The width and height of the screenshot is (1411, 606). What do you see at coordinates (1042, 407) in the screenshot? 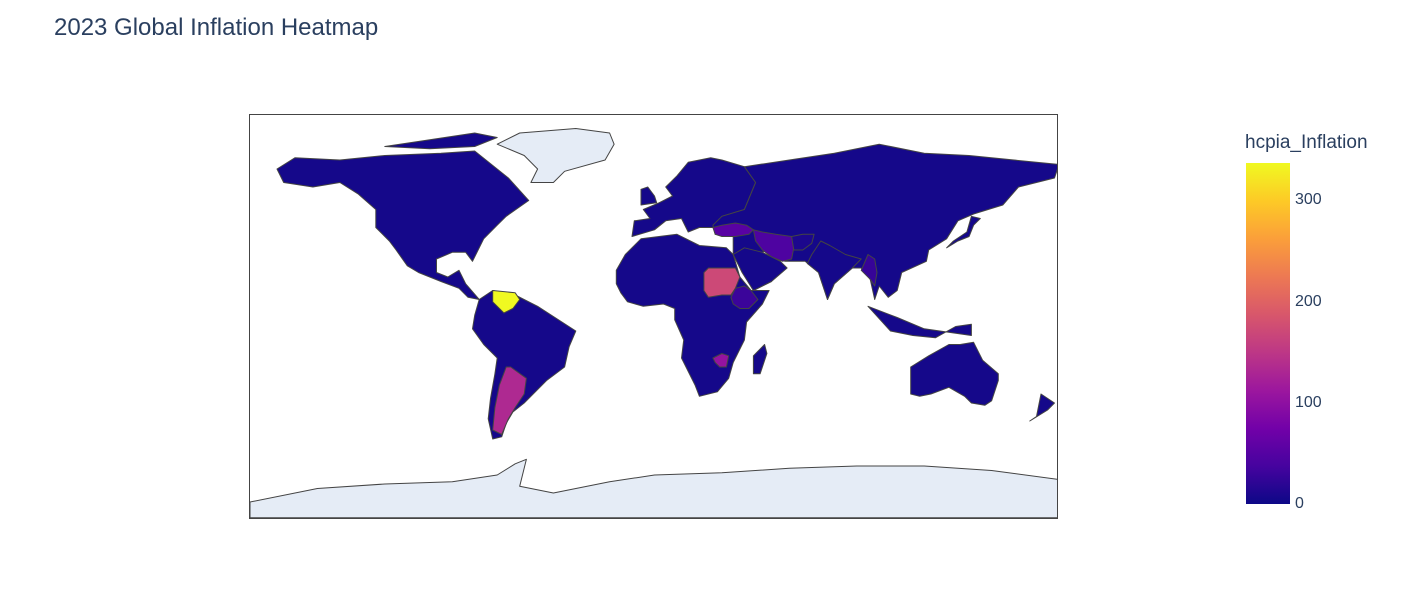
I see `region-new-zealand` at bounding box center [1042, 407].